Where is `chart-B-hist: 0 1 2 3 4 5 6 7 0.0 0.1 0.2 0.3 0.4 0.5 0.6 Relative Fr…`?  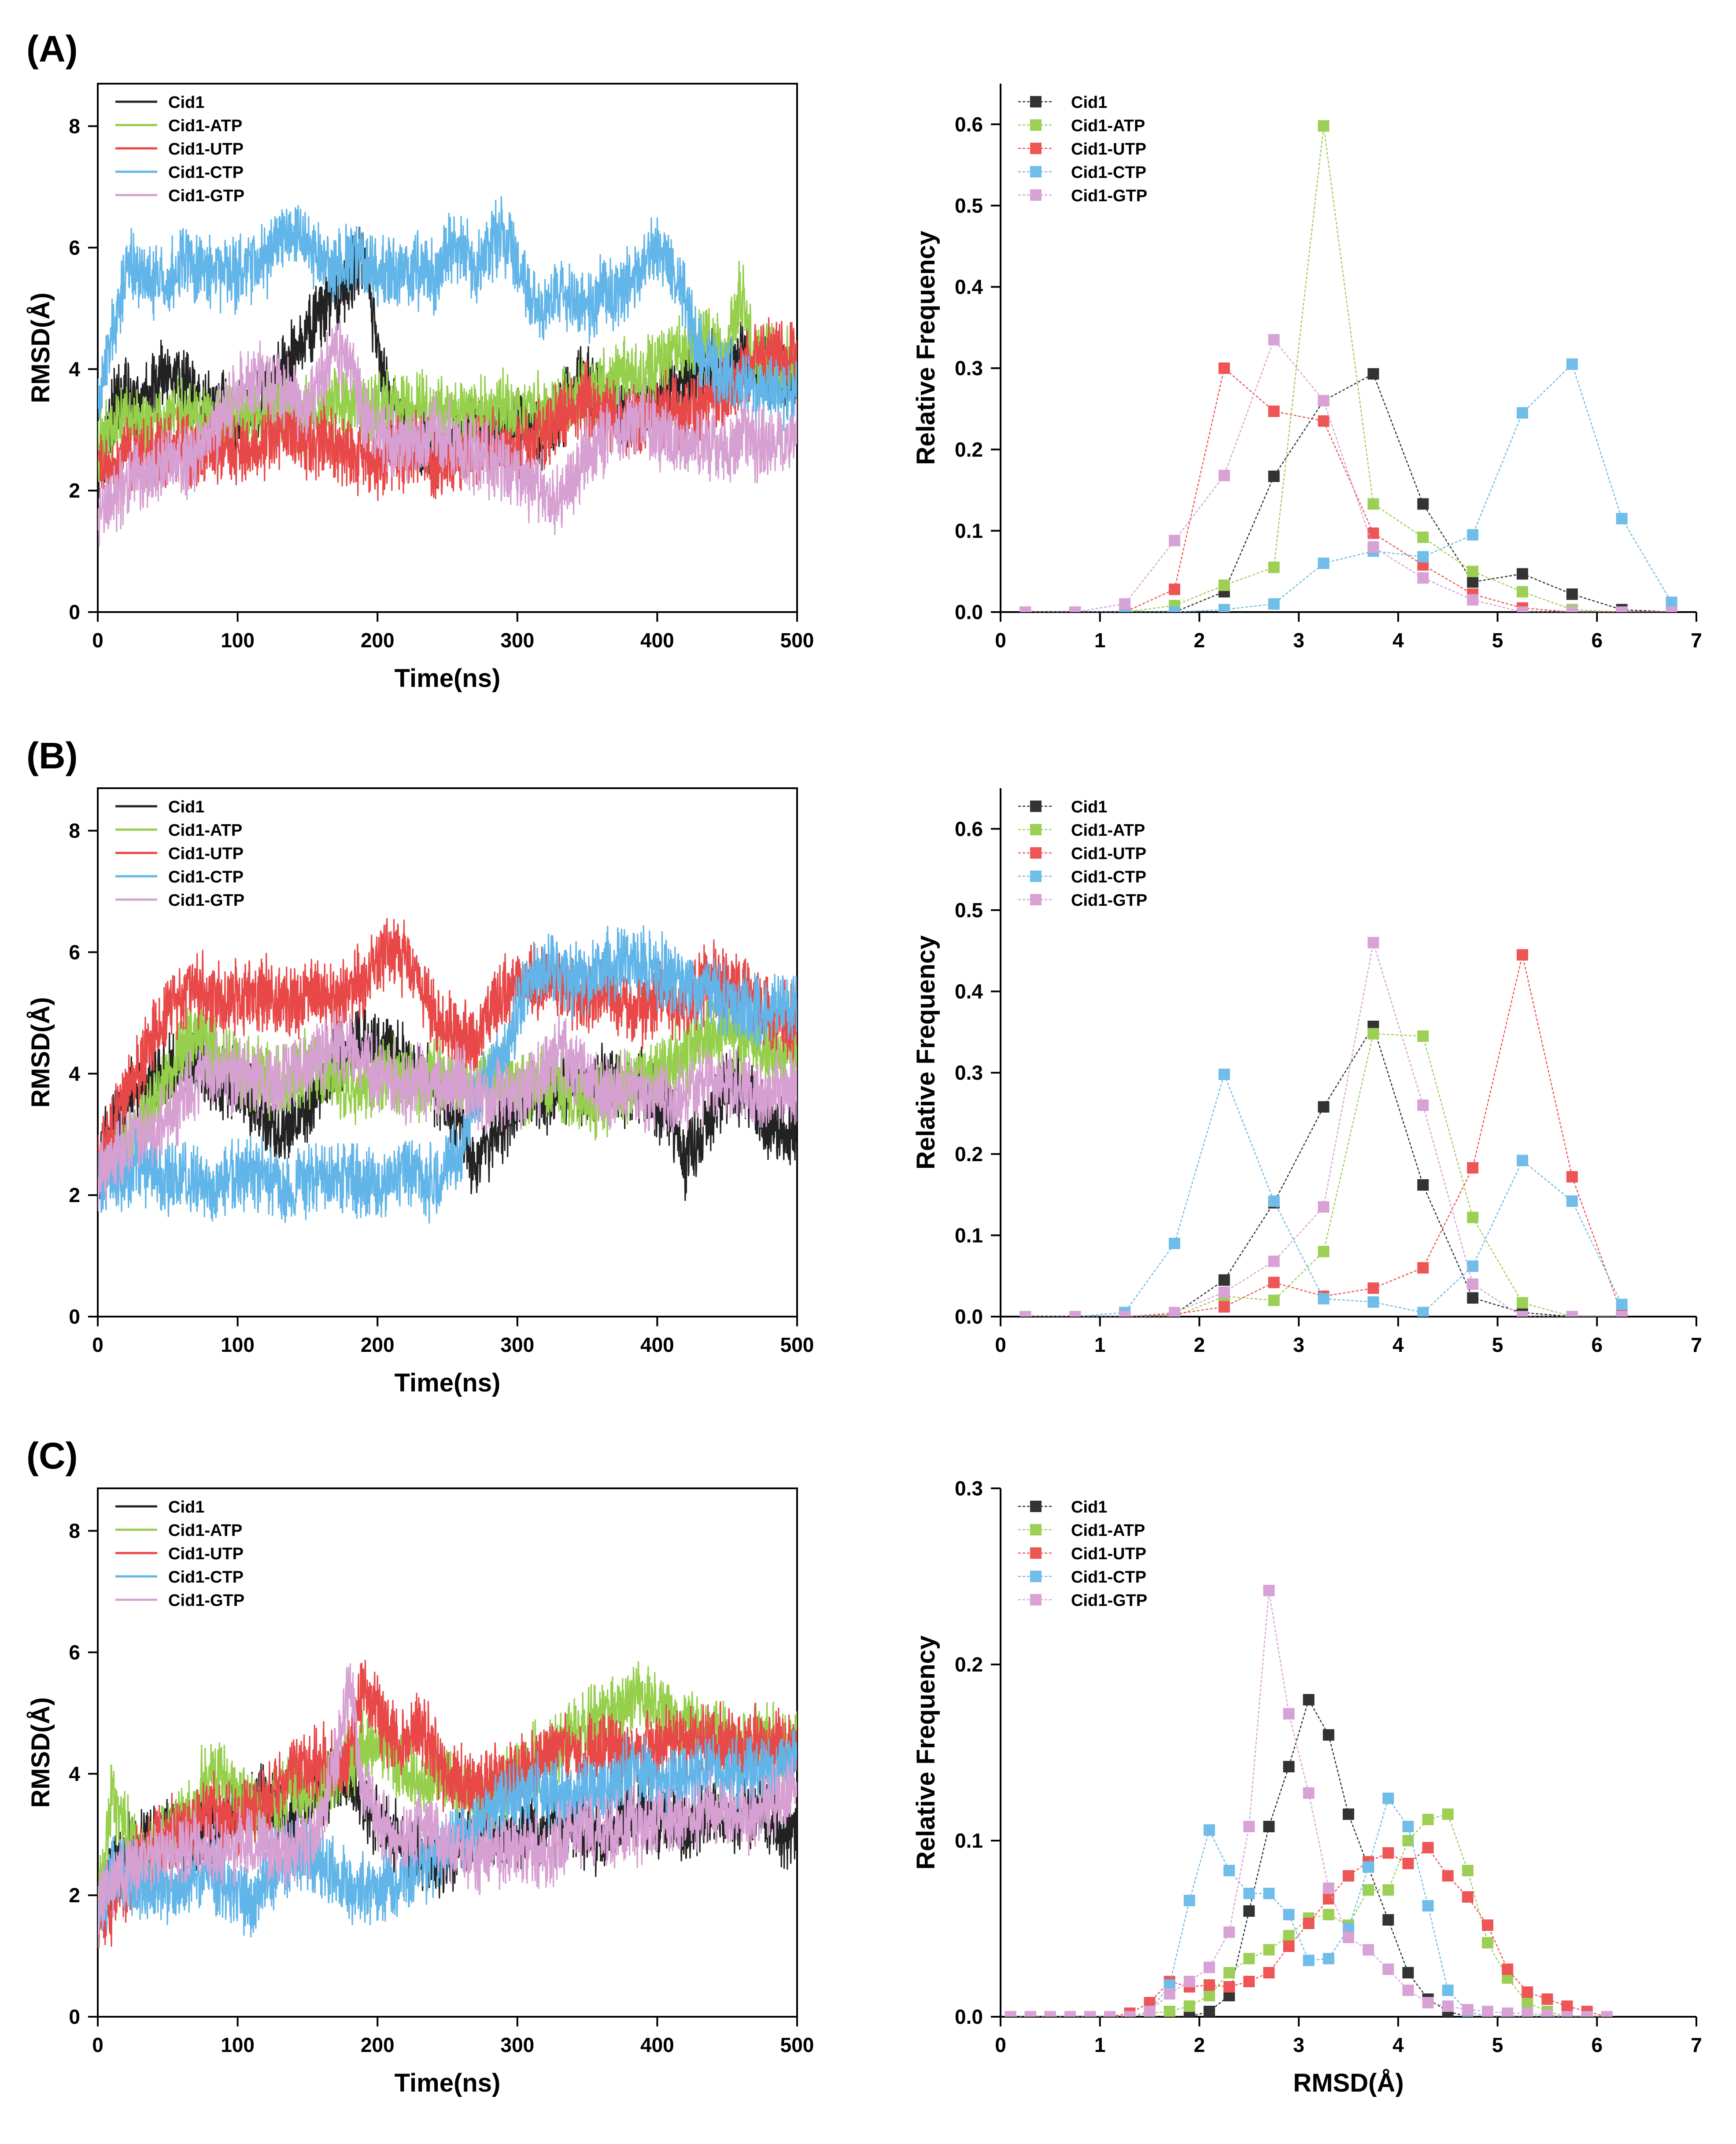
chart-B-hist: 0 1 2 3 4 5 6 7 0.0 0.1 0.2 0.3 0.4 0.5 0.6 Relative Fr… is located at coordinates (1307, 1072).